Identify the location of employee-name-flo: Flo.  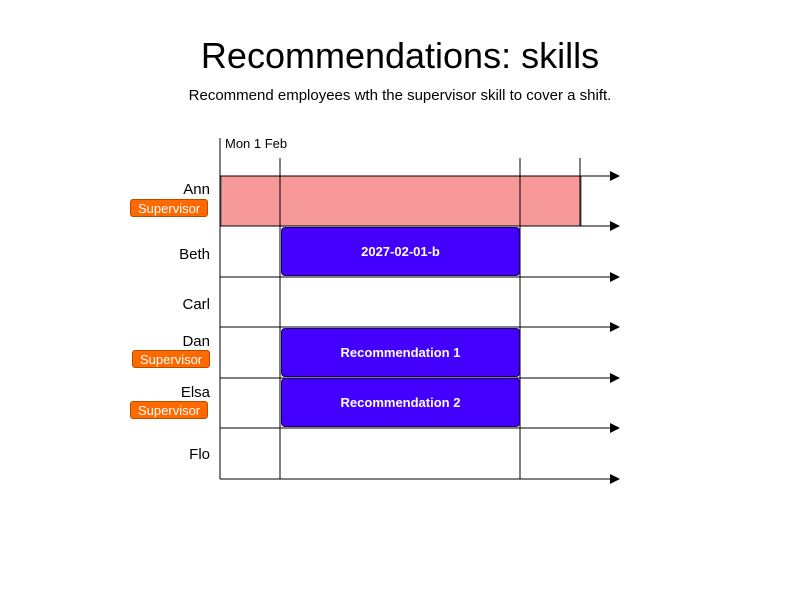
(199, 454).